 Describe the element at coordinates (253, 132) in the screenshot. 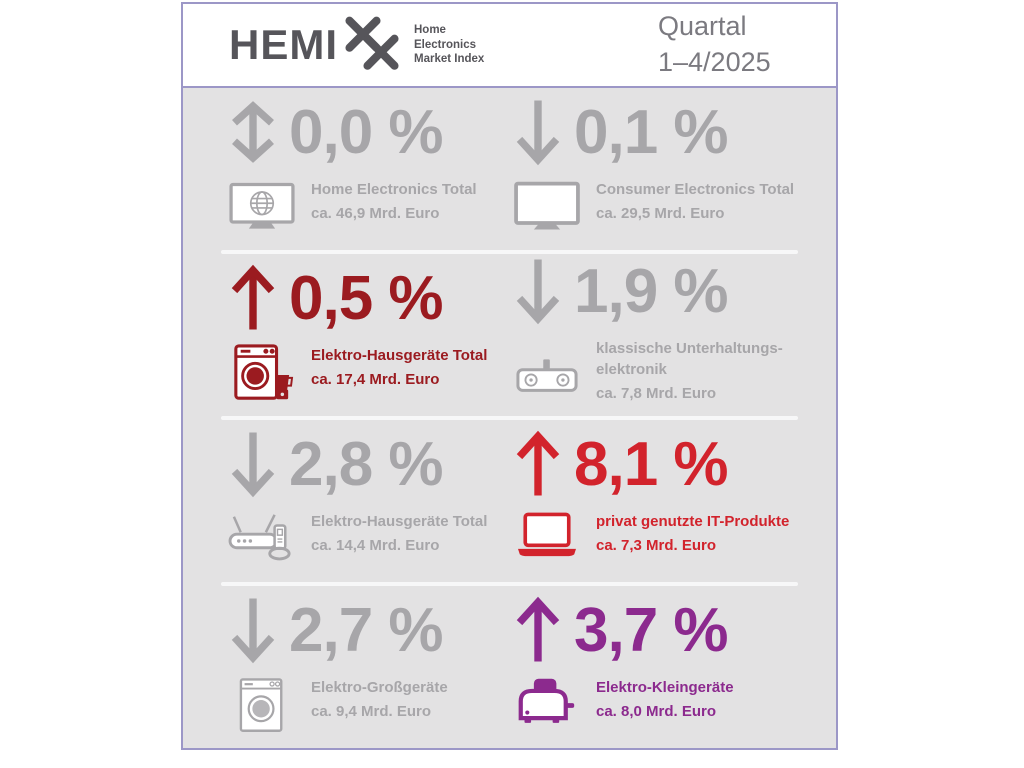

I see `trend-neutral-icon` at that location.